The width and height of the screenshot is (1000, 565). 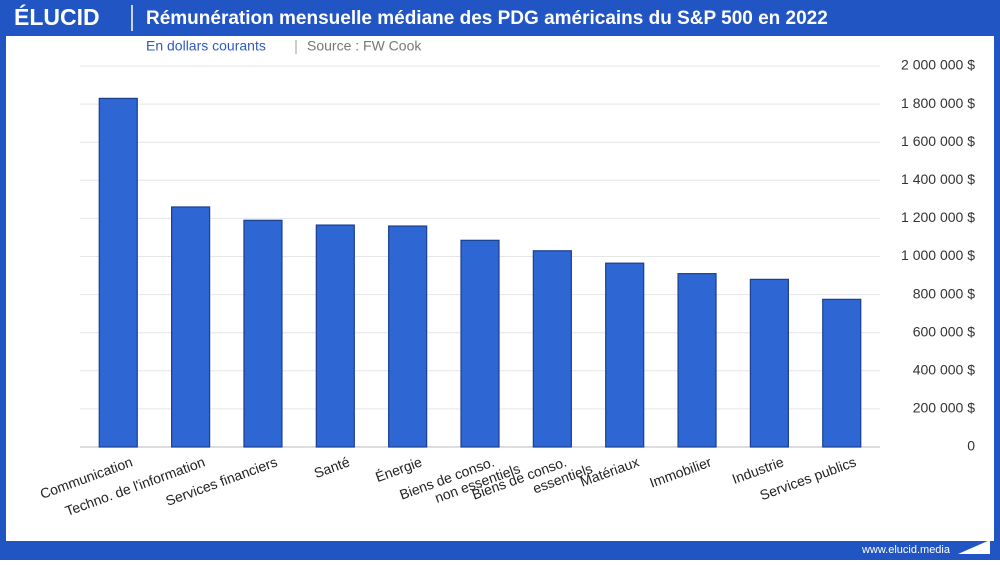 I want to click on logo: ÉLUCID, so click(x=57, y=16).